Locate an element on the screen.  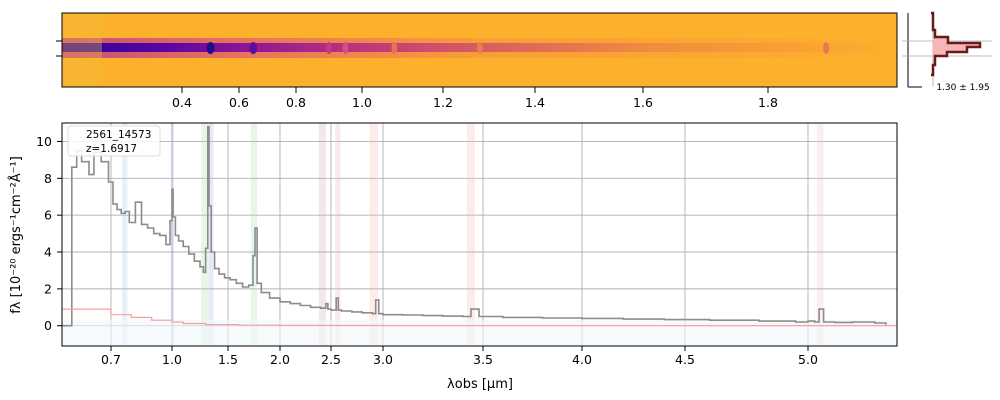
spectrum-2d-xaxis: 0.4 0.6 0.8 1.0 1.2 1.4 1.6 1.8 is located at coordinates (475, 98).